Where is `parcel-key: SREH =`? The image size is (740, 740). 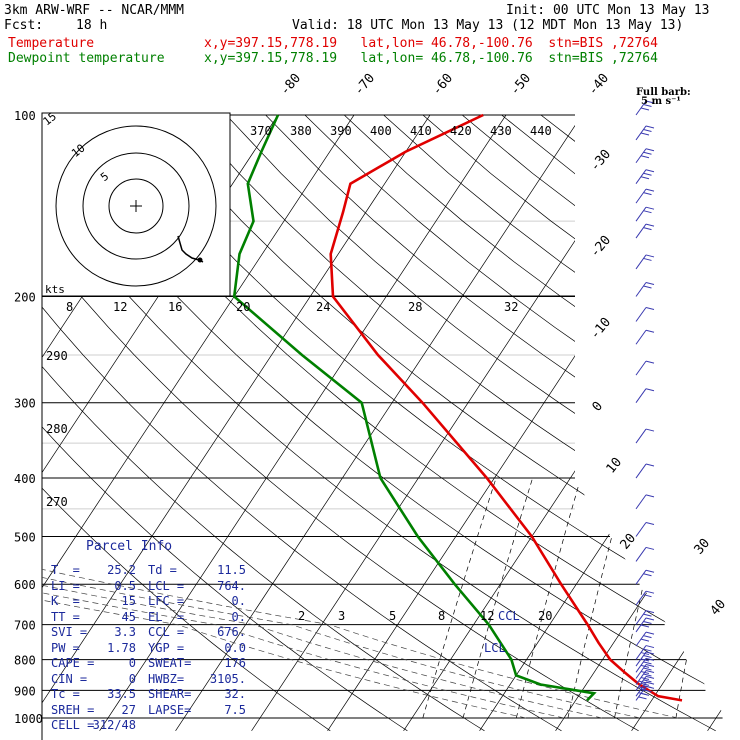
parcel-key: SREH = is located at coordinates (73, 709).